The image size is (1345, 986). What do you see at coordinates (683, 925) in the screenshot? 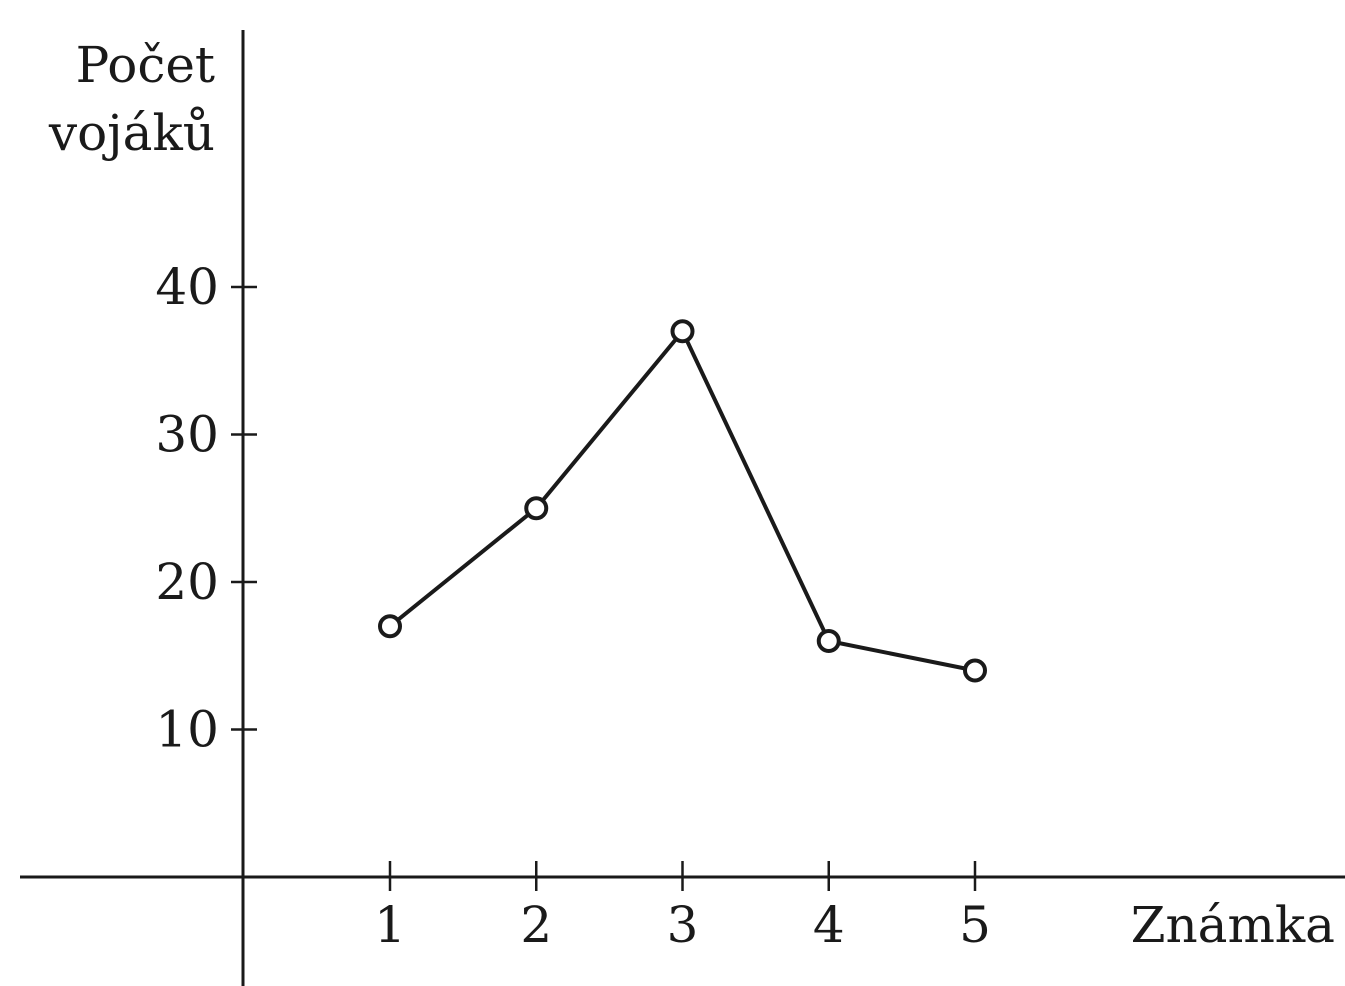
I see `x-tick-label: 3` at bounding box center [683, 925].